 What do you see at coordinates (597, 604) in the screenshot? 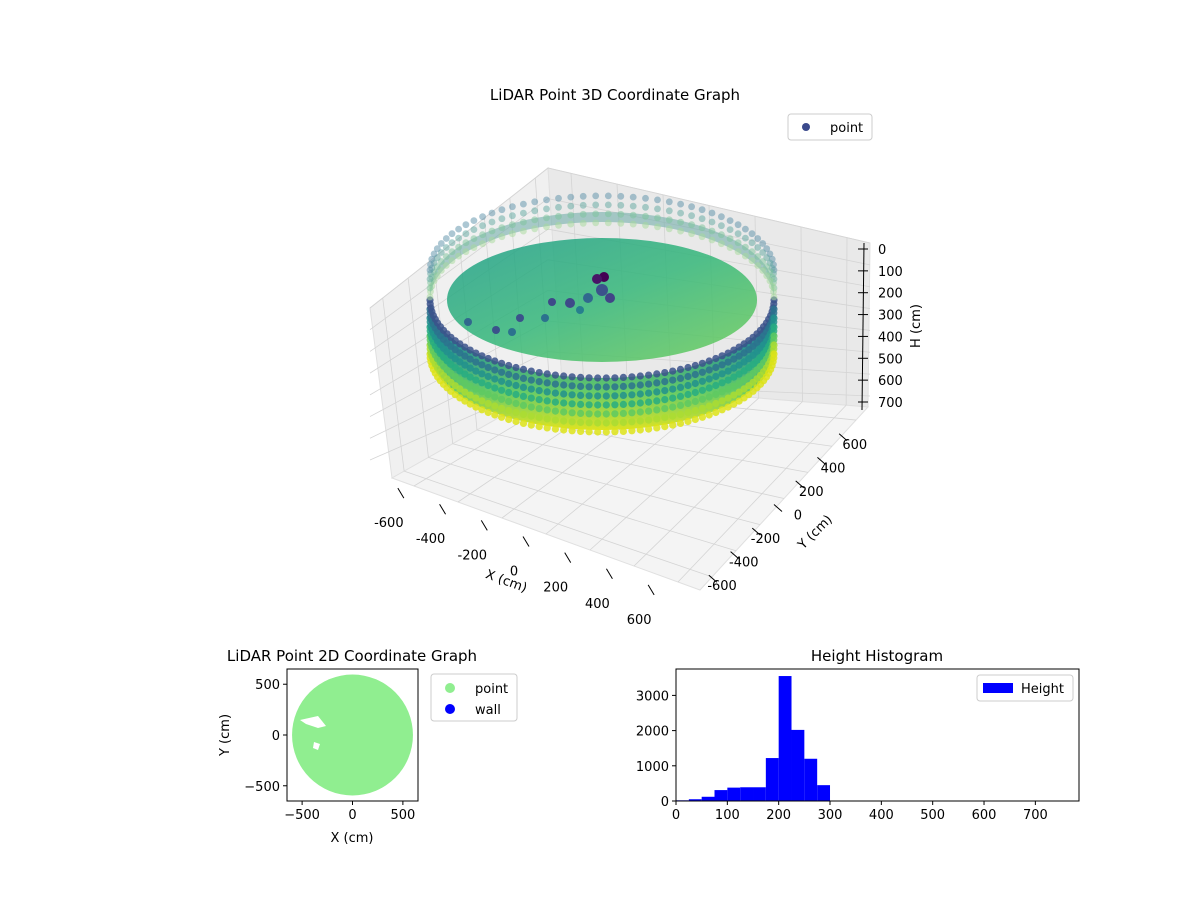
I see `x-tick-label-3d: 400` at bounding box center [597, 604].